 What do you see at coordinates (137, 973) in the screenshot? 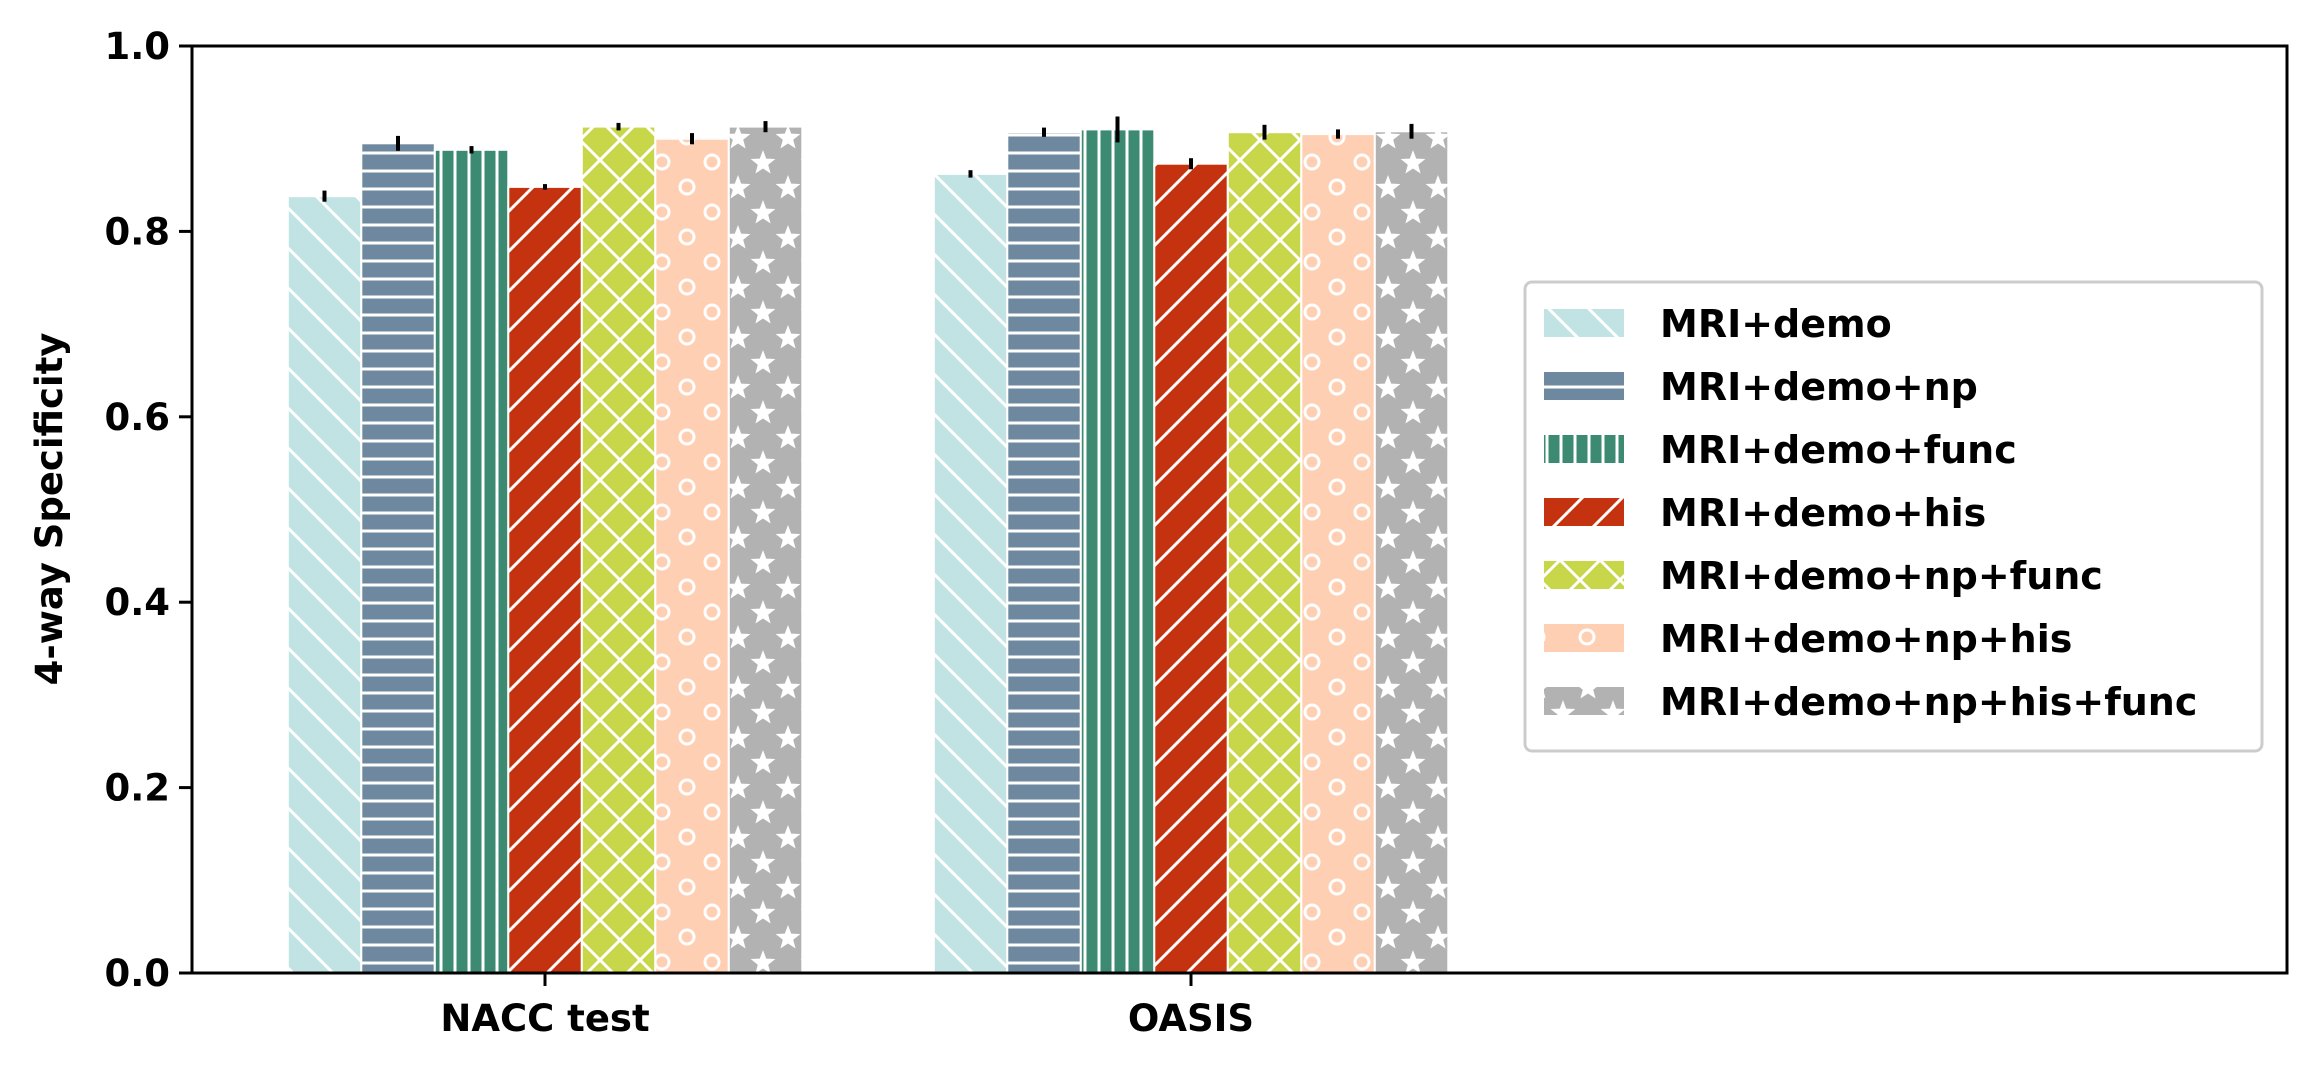
I see `y-tick-label: 0.0` at bounding box center [137, 973].